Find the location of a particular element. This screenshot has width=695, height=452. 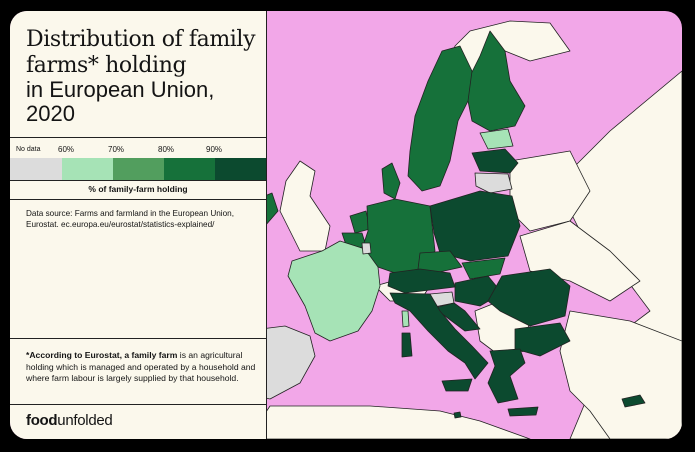

island-sardinia is located at coordinates (407, 345).